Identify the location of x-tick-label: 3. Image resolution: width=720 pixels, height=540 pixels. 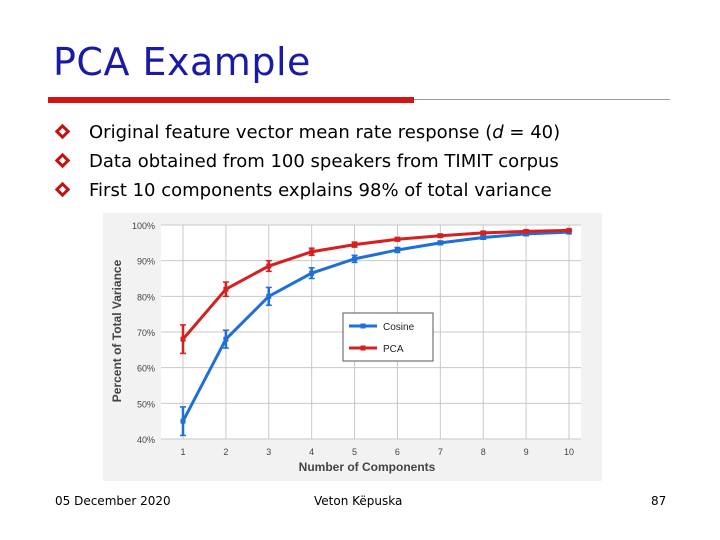
(268, 452).